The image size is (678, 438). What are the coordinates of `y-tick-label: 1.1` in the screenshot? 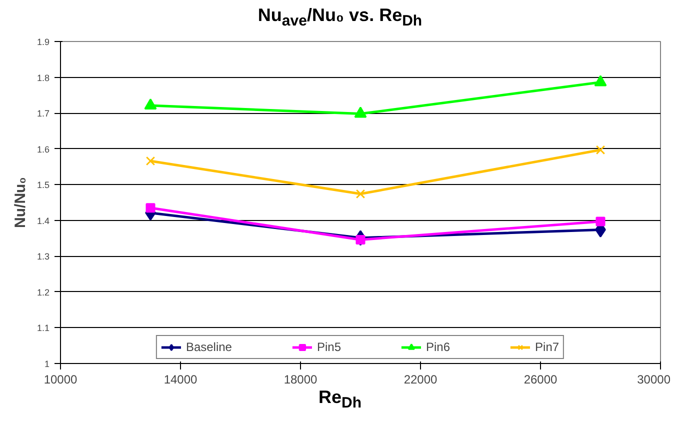 It's located at (43, 328).